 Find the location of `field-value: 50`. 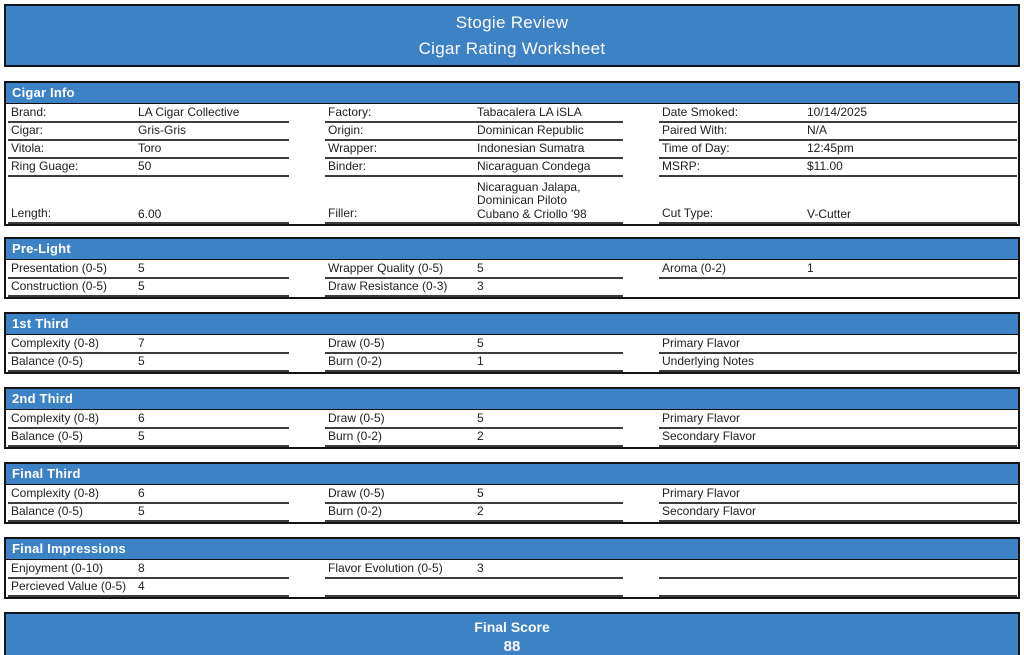

field-value: 50 is located at coordinates (145, 166).